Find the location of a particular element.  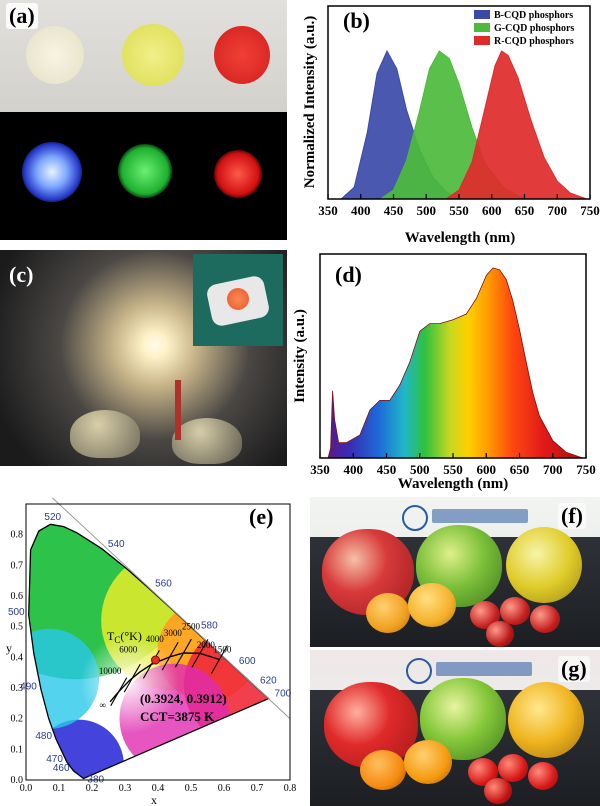

wavelength-label-480: 480 is located at coordinates (43, 736).